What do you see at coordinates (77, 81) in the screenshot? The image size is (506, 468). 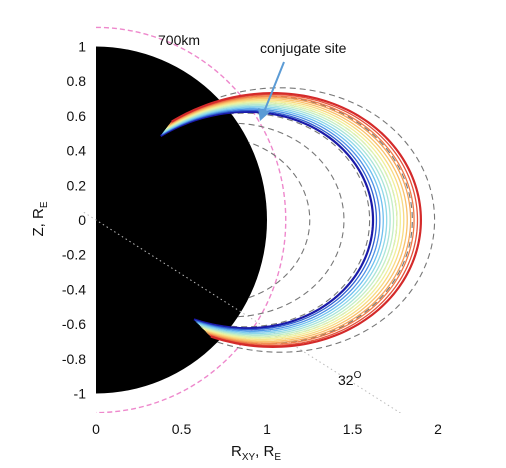 I see `y-tick-label: 0.8` at bounding box center [77, 81].